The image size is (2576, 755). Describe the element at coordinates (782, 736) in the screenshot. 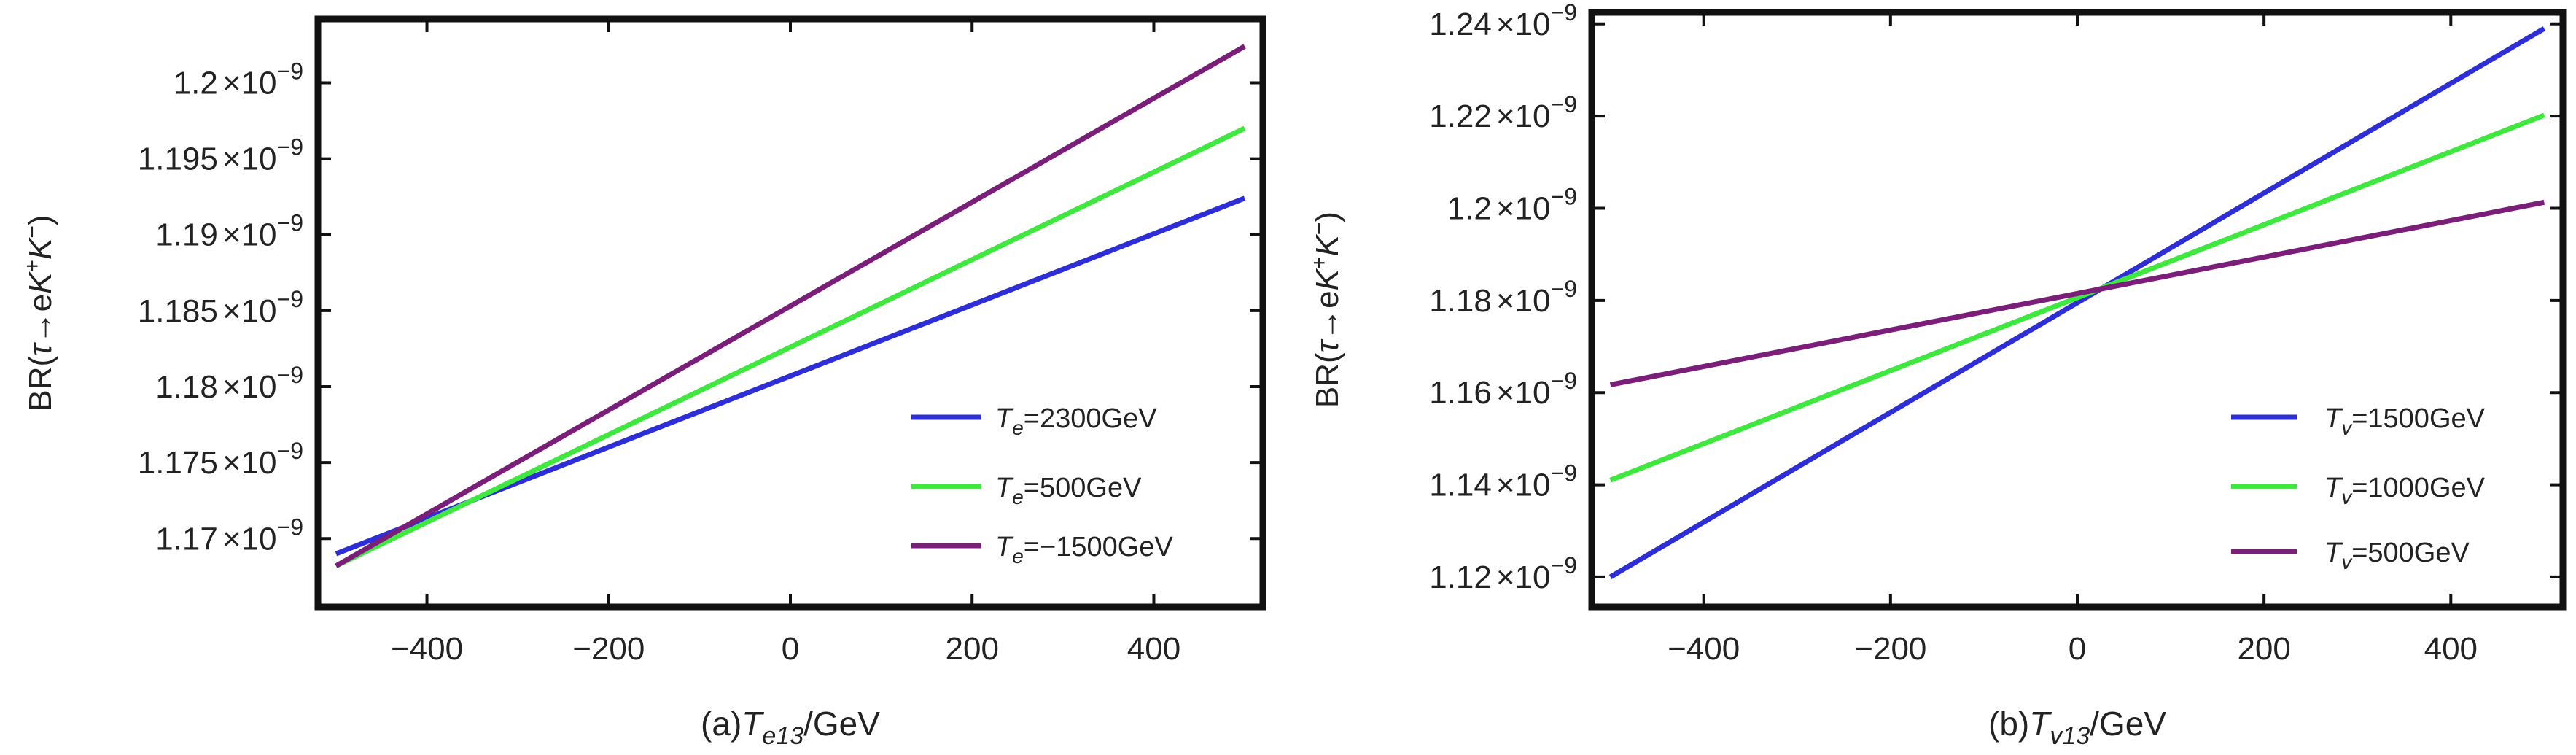

I see `x-label-sub: e13` at that location.